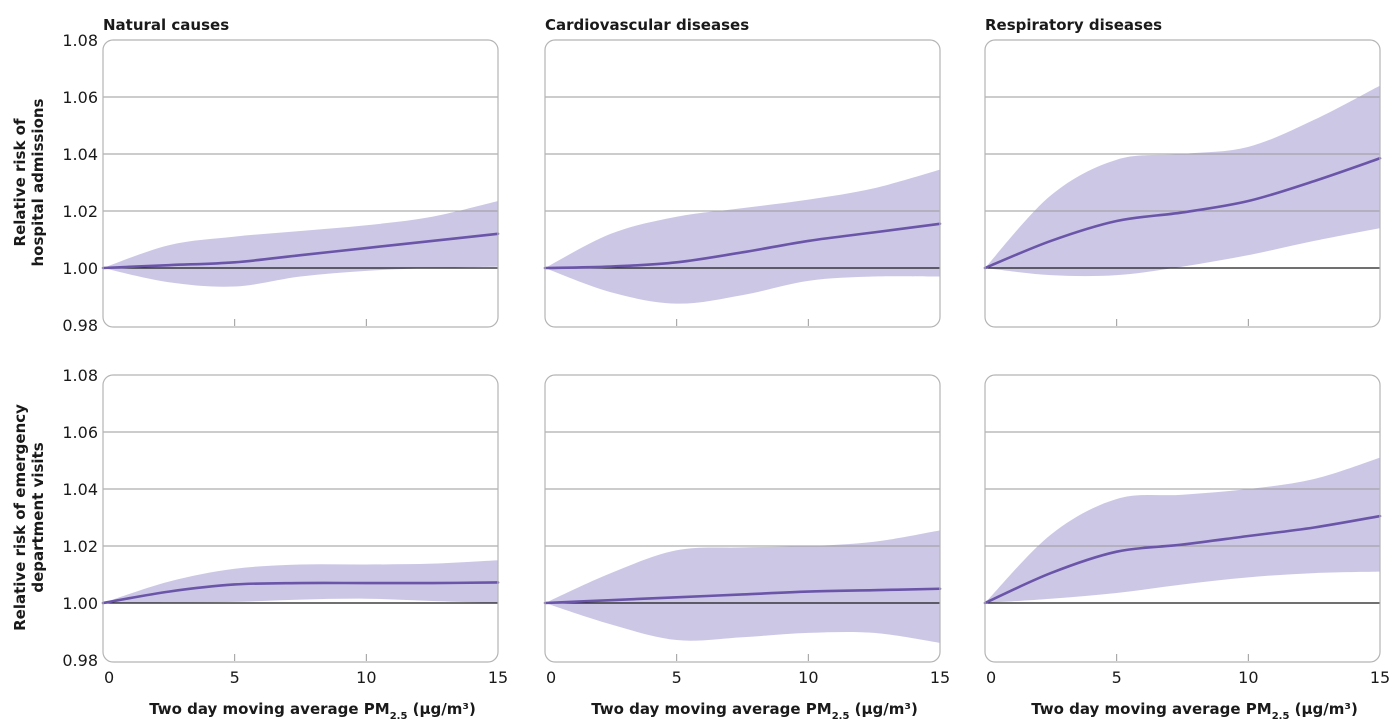 This screenshot has width=1392, height=720. What do you see at coordinates (38, 517) in the screenshot?
I see `y-axis-label-line: department visits` at bounding box center [38, 517].